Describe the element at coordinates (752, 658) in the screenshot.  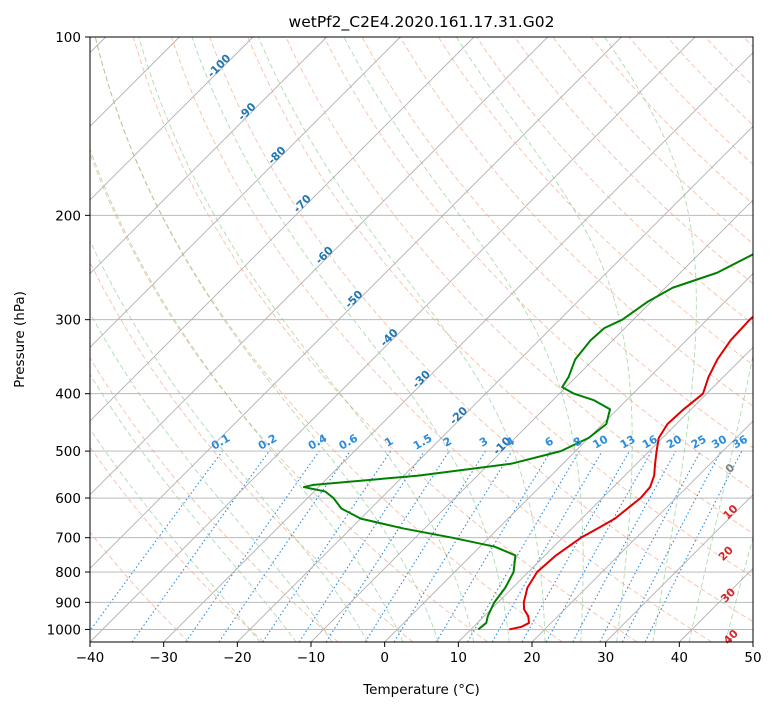
I see `x-tick-label: 50` at that location.